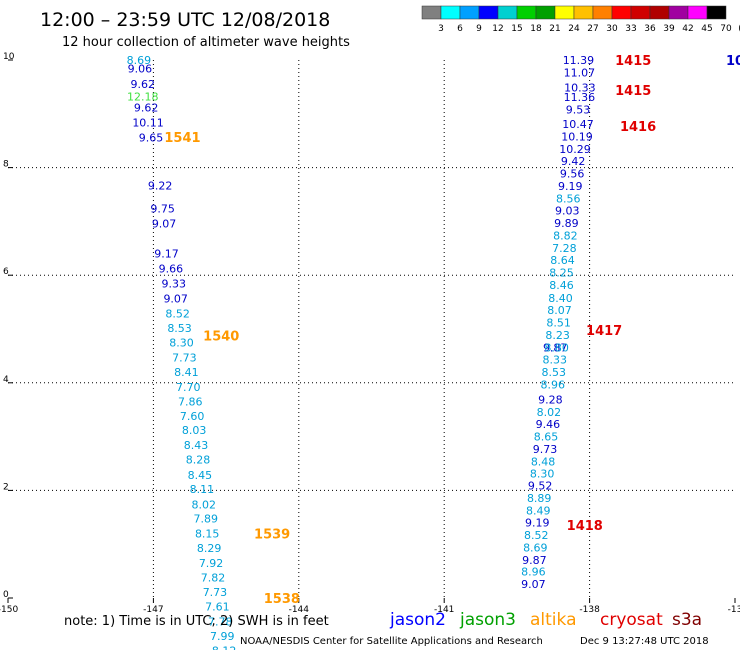  Describe the element at coordinates (497, 29) in the screenshot. I see `color-scale-label: 12` at that location.